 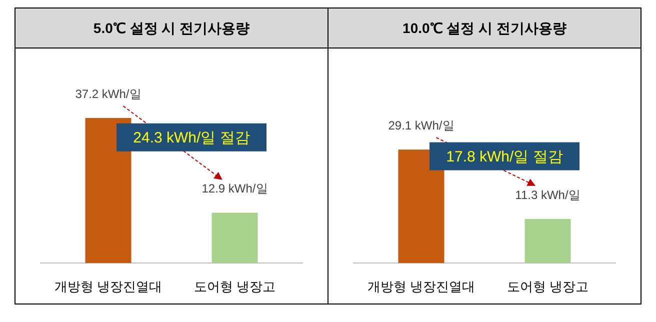 I want to click on annotation: 17.8 kWh/일 절감, so click(x=504, y=157).